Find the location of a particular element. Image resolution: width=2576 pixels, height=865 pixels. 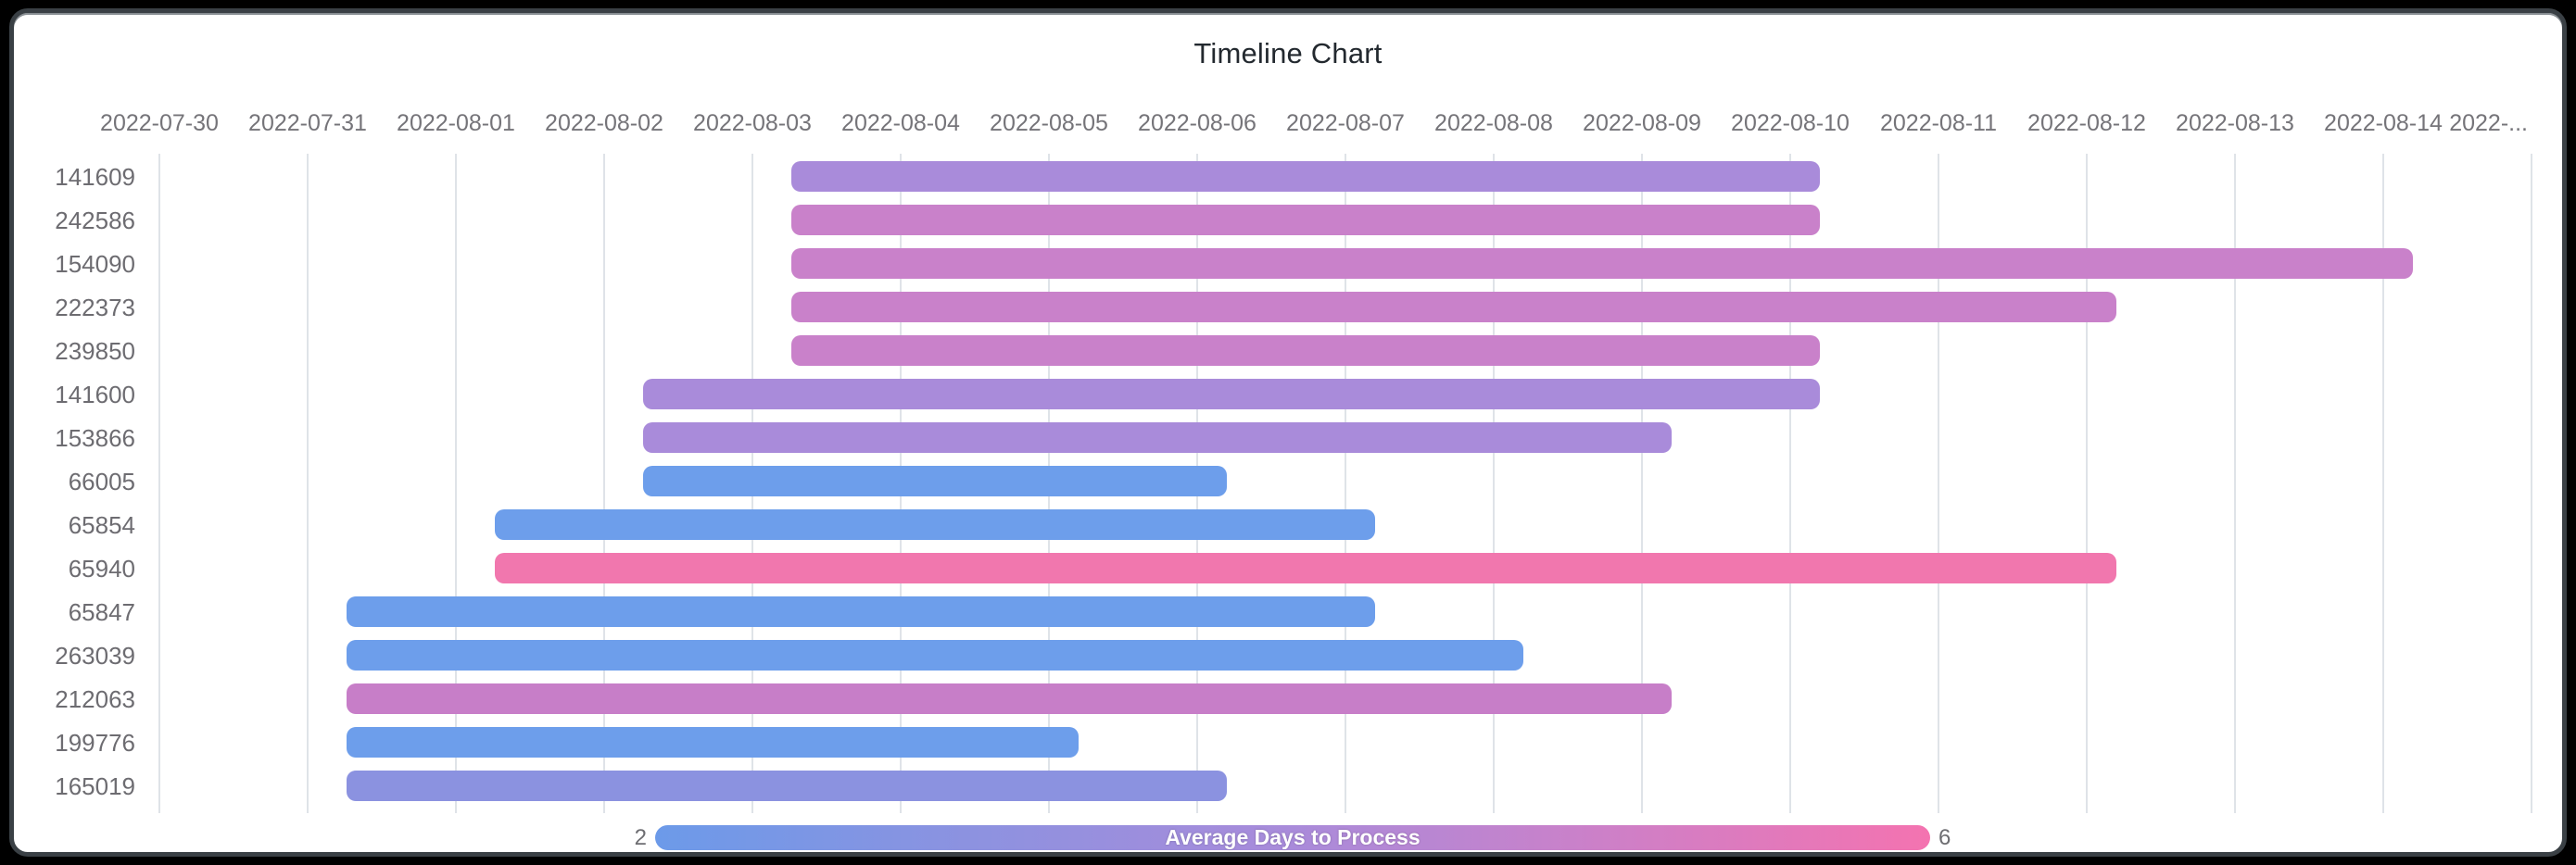

x-axis-tick-label: 2022-08-11 is located at coordinates (1938, 123).